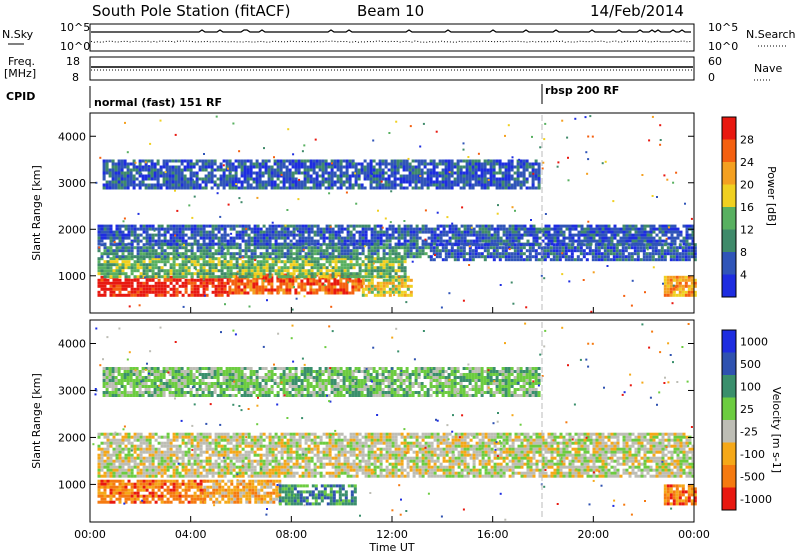 The height and width of the screenshot is (554, 800). What do you see at coordinates (252, 232) in the screenshot?
I see `heatmap-cell-1946` at bounding box center [252, 232].